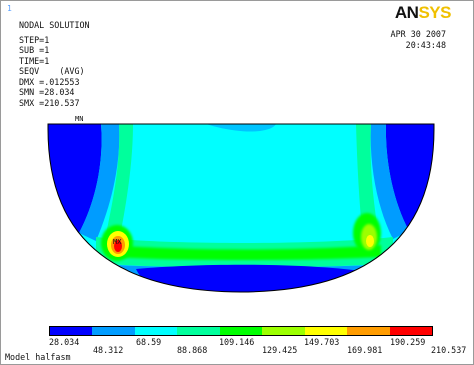  Describe the element at coordinates (34, 39) in the screenshot. I see `step-label: STEP=1` at that location.